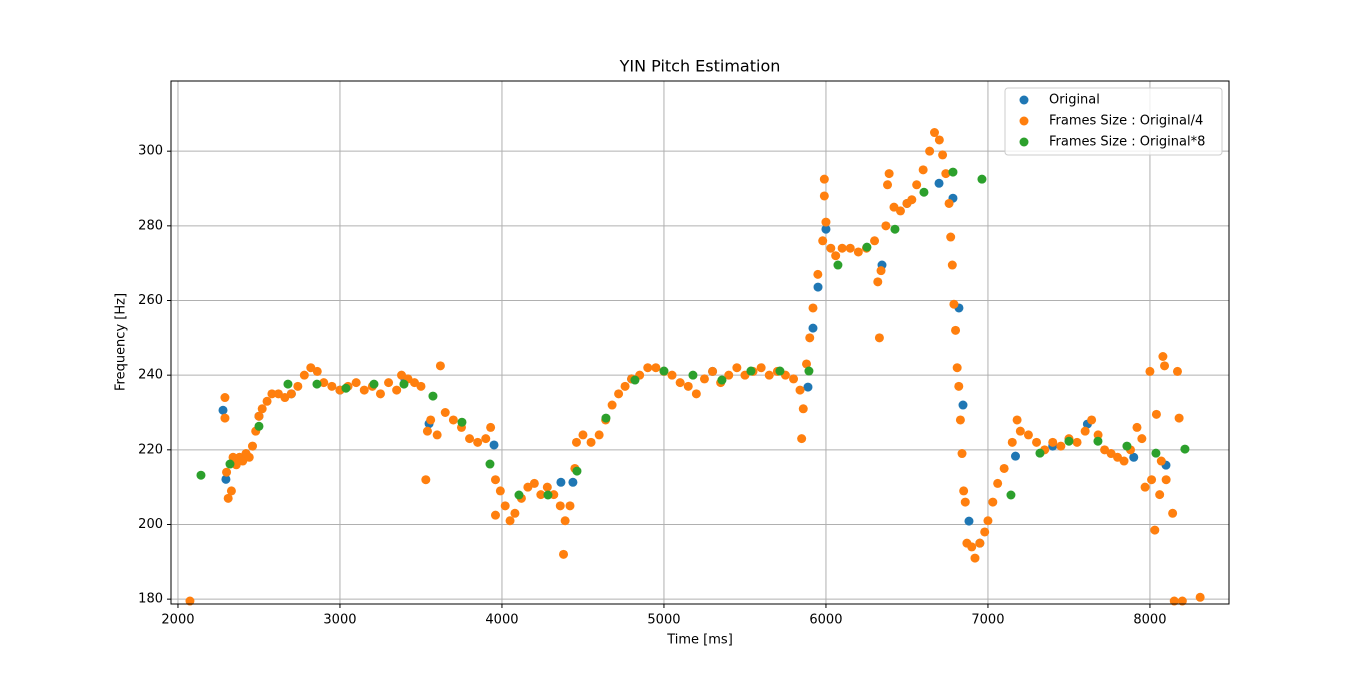  I want to click on y-tick-label: 220, so click(150, 449).